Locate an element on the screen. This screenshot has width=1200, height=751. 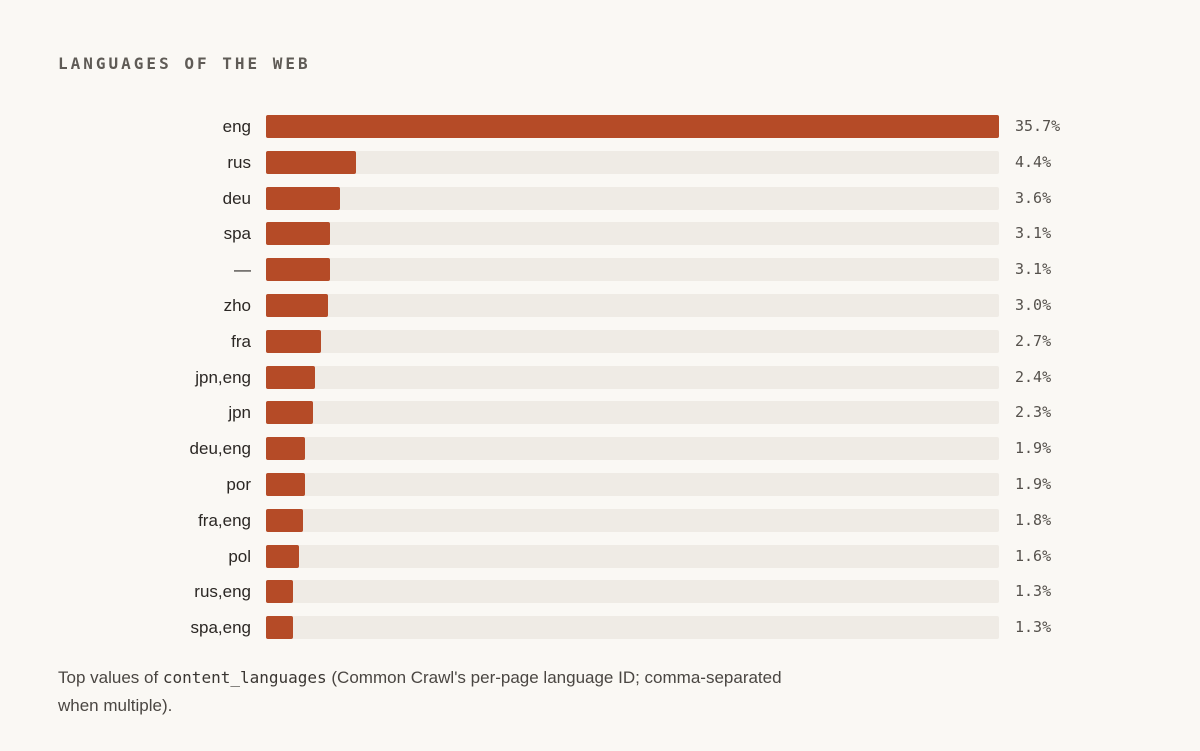
value-label: 1.8% is located at coordinates (1033, 519).